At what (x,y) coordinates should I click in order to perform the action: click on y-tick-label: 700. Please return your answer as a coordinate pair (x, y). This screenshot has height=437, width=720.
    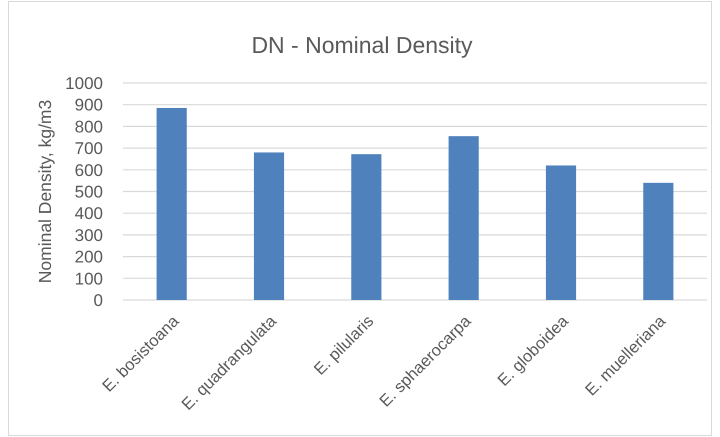
    Looking at the image, I should click on (88, 148).